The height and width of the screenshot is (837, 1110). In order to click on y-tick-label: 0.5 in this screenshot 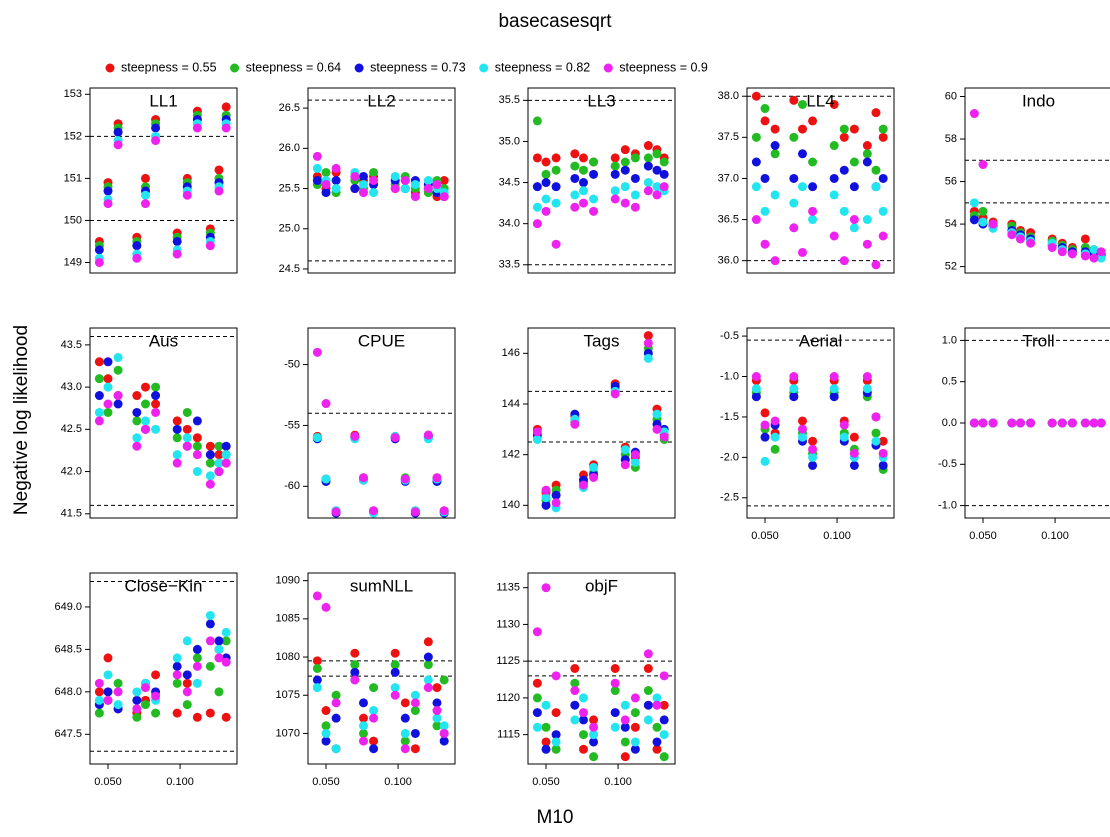, I will do `click(949, 382)`.